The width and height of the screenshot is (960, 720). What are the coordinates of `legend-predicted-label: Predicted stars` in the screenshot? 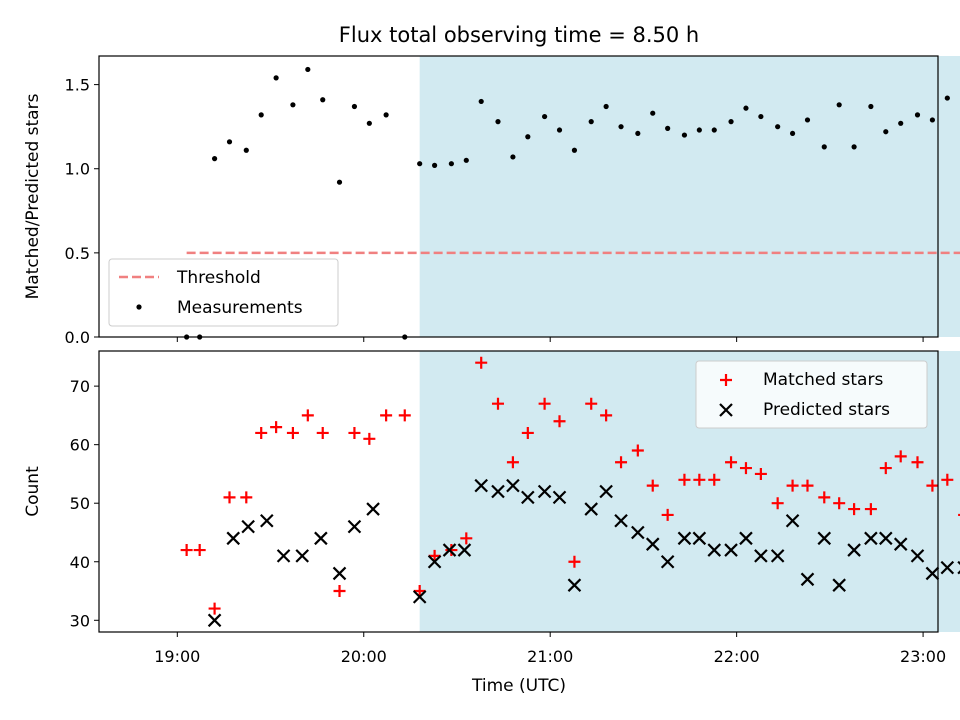 It's located at (826, 410).